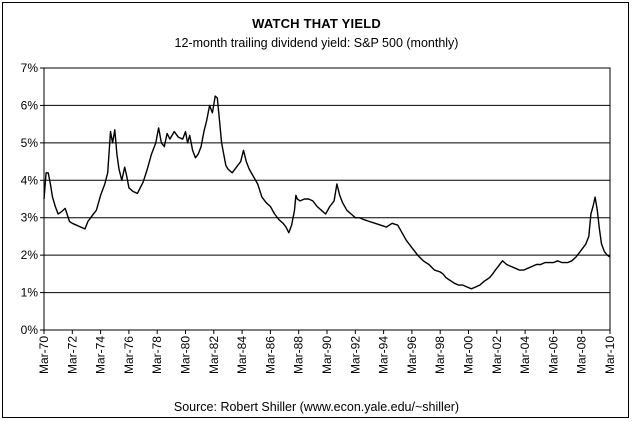 The image size is (633, 422). I want to click on x-tick-label: Mar-72, so click(72, 355).